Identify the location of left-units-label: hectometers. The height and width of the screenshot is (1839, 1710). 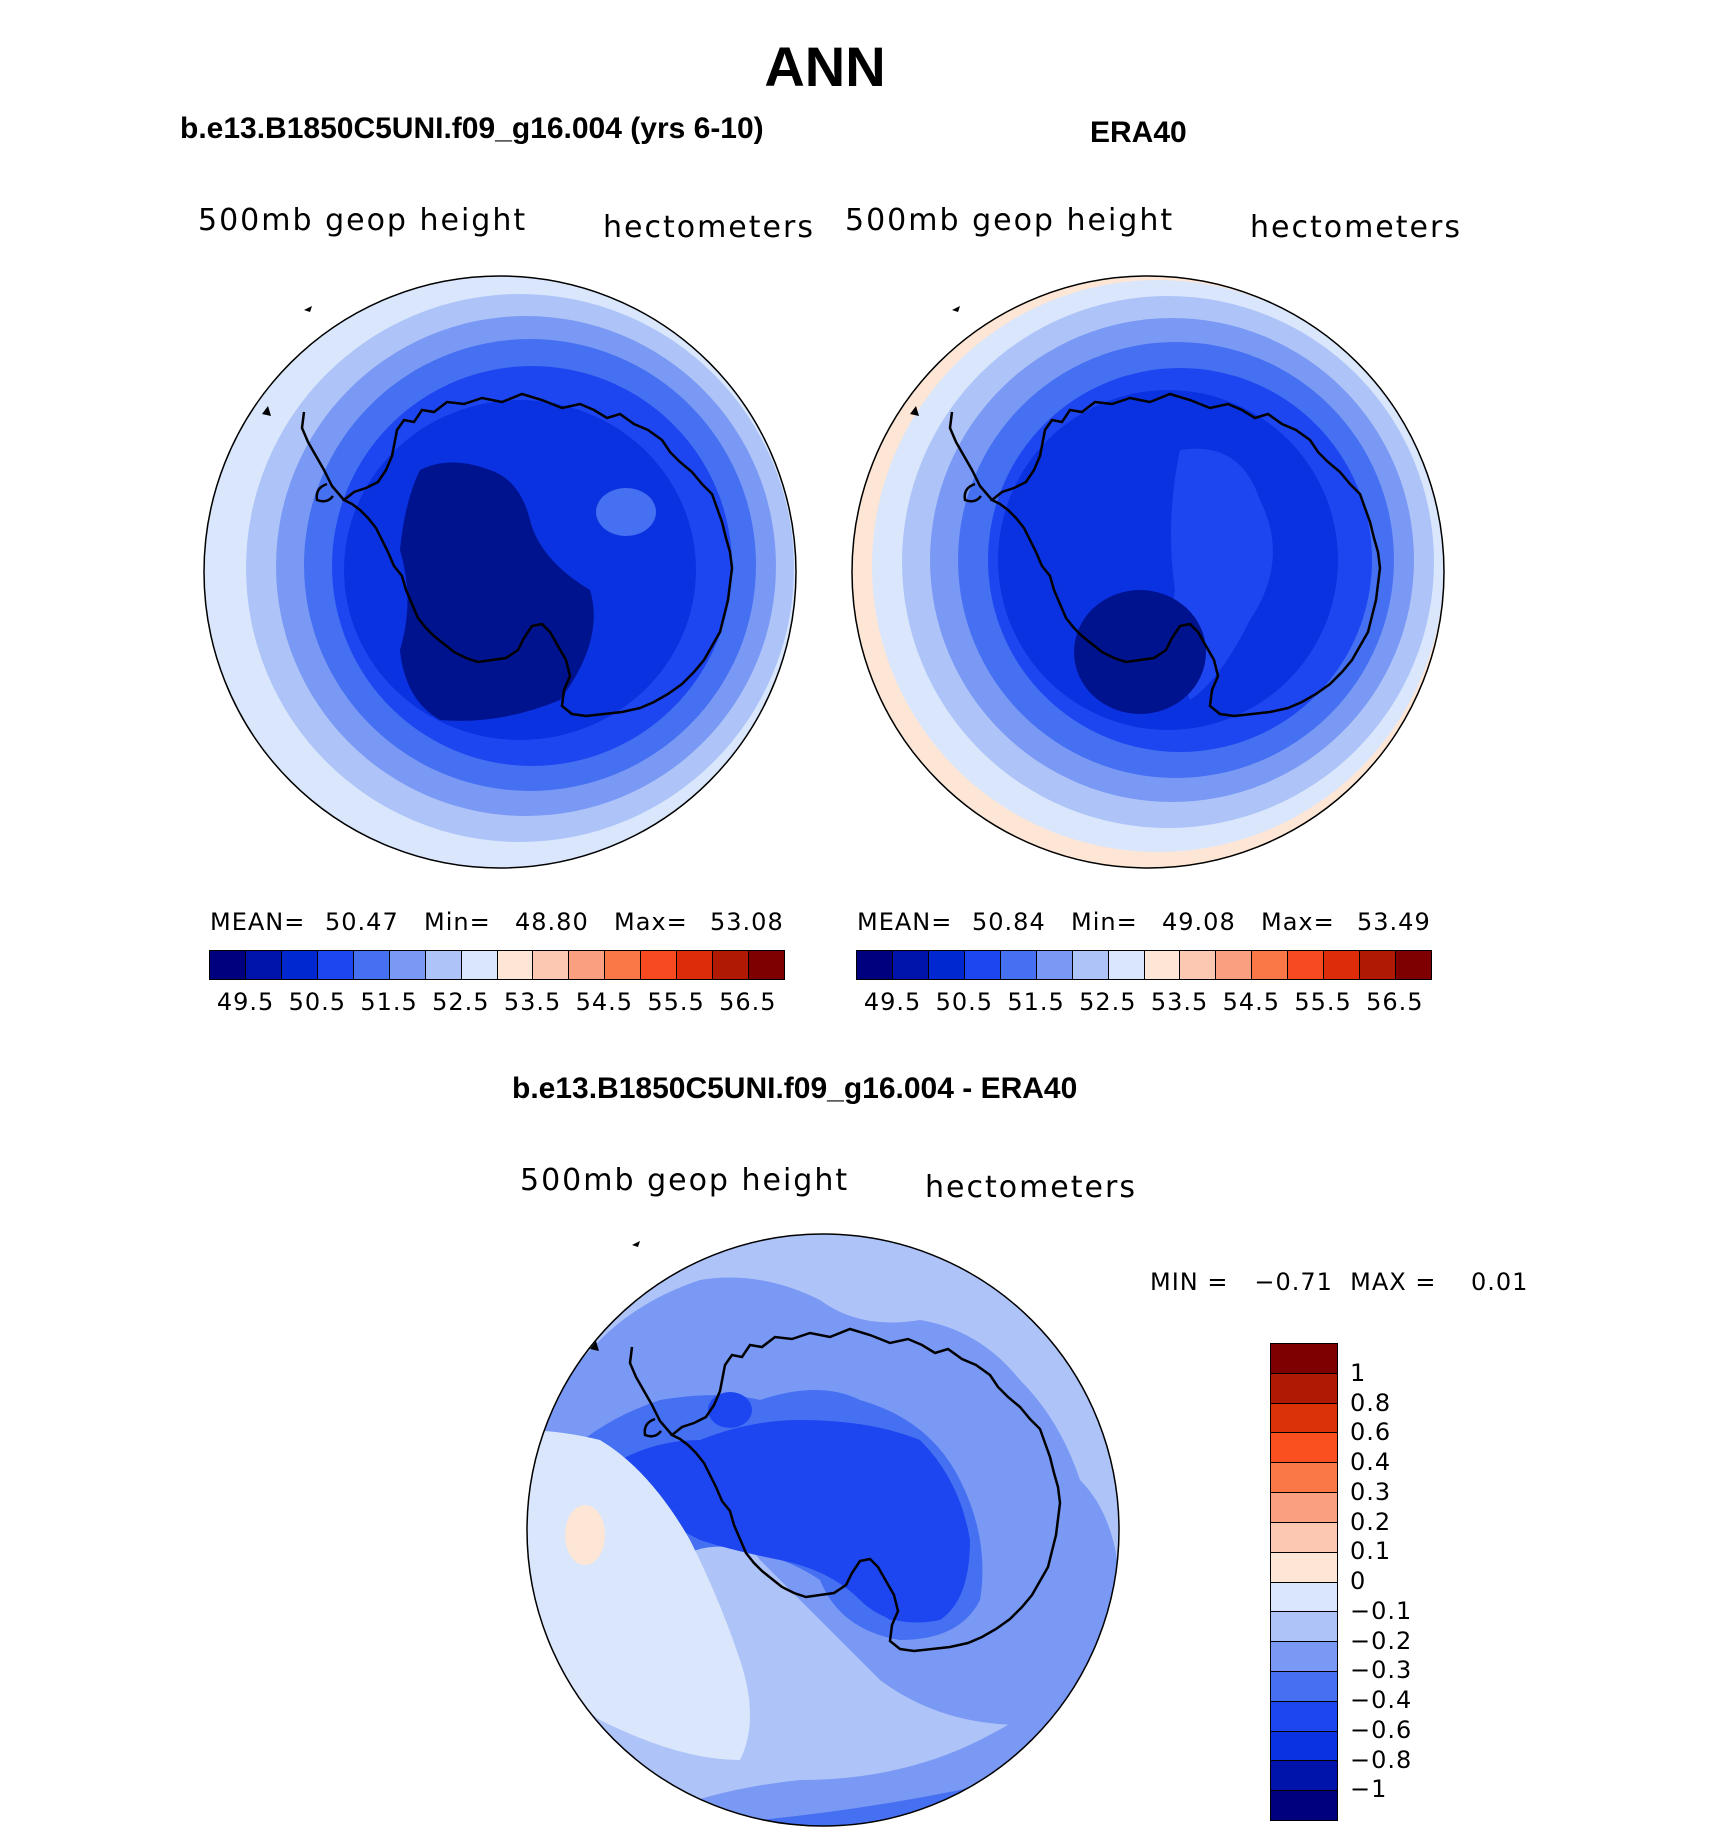
(709, 227).